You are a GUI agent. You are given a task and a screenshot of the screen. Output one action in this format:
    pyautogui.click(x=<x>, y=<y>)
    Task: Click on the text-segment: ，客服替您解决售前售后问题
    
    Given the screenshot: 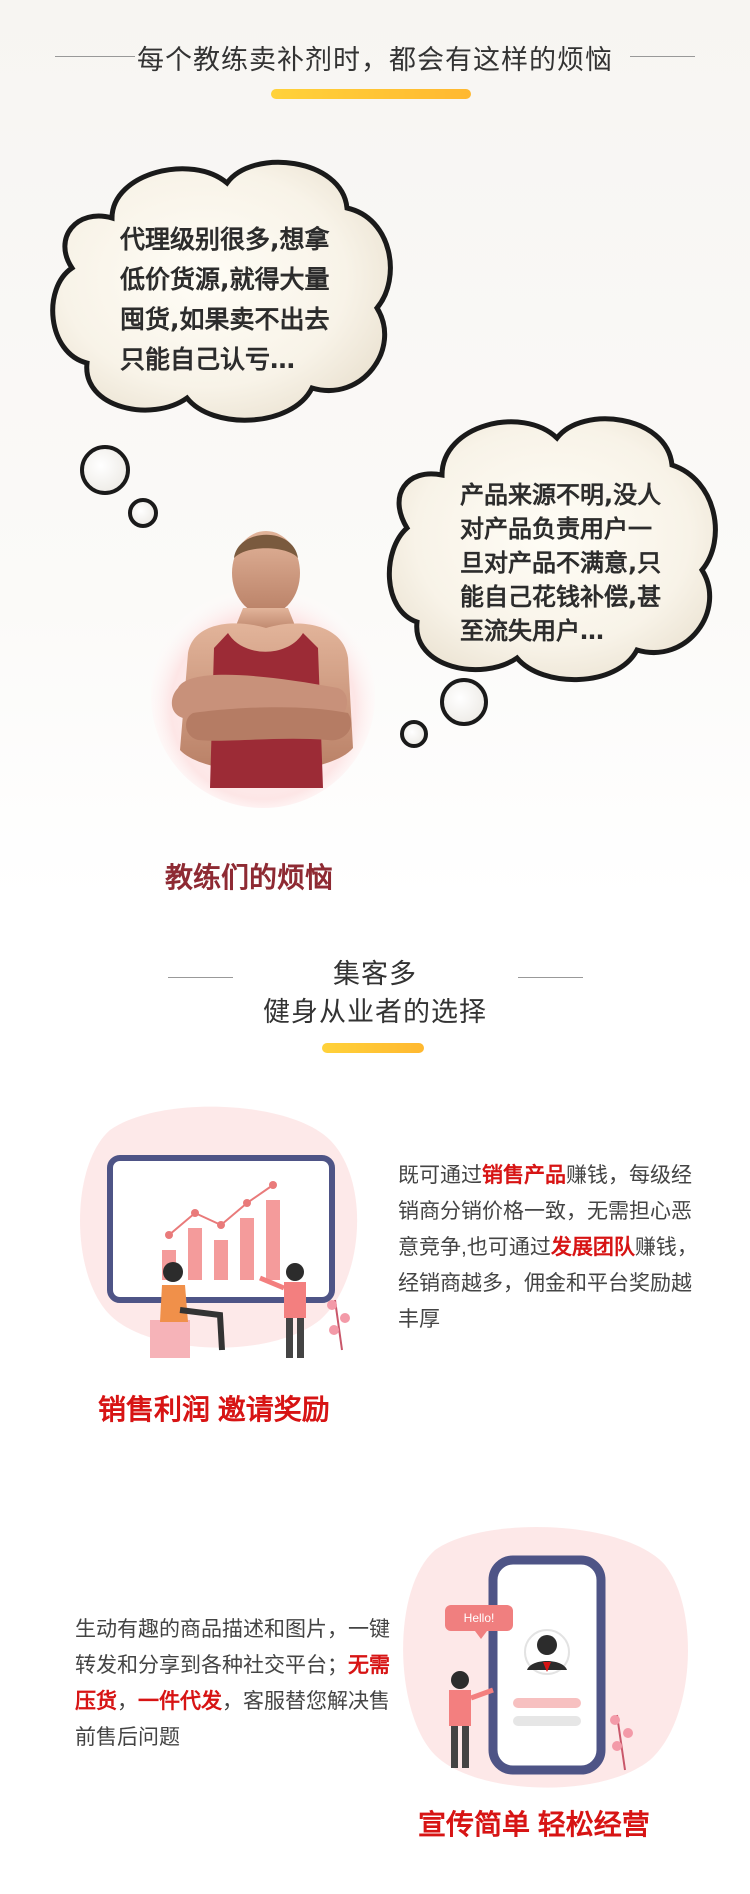 What is the action you would take?
    pyautogui.click(x=232, y=1719)
    